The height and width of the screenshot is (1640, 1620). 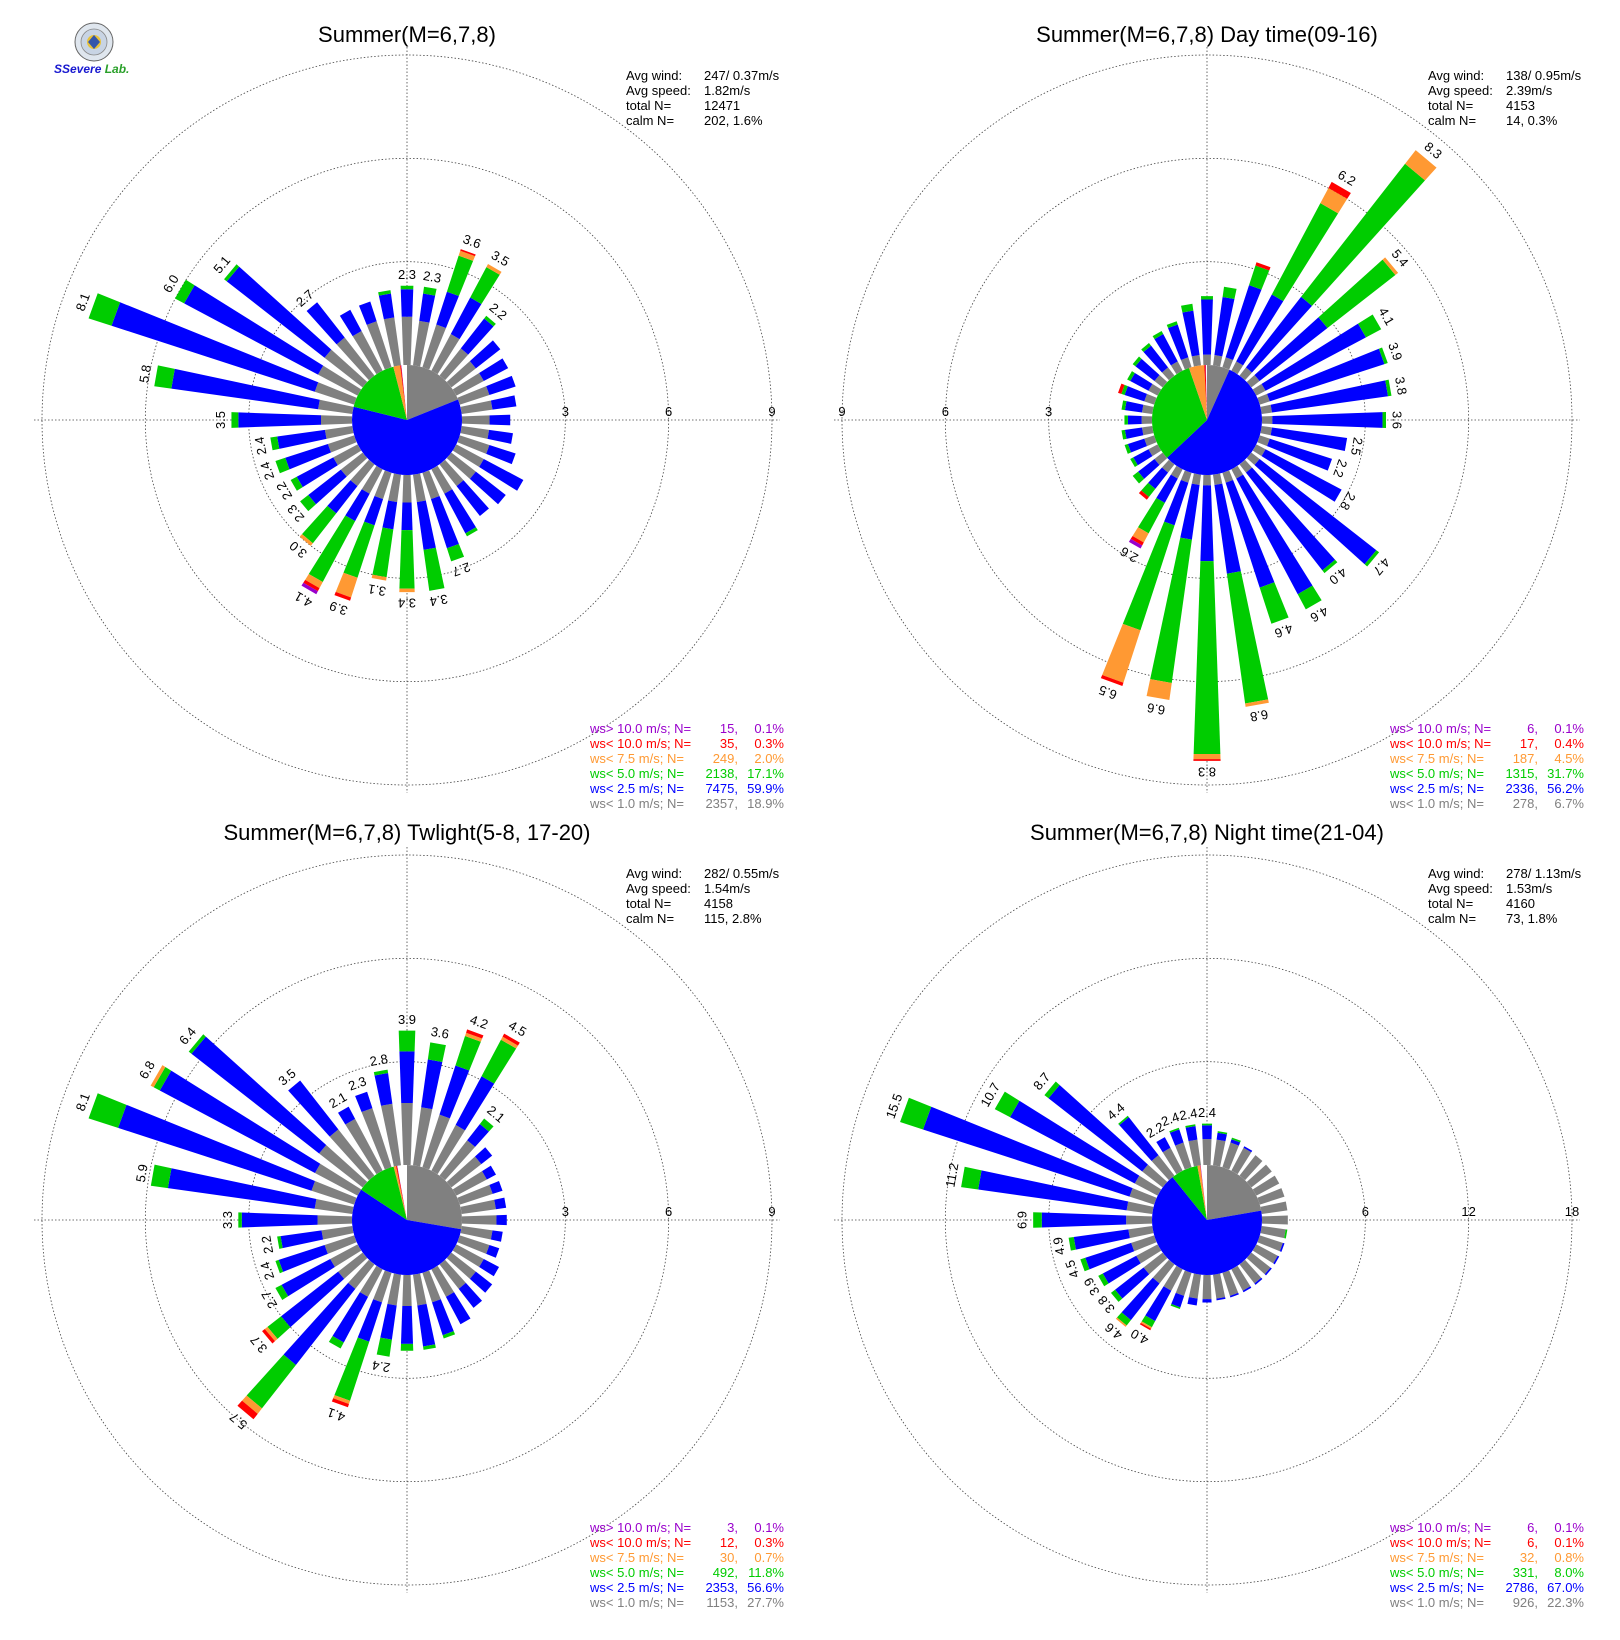 I want to click on pie-slice-lt10, so click(x=403, y=392).